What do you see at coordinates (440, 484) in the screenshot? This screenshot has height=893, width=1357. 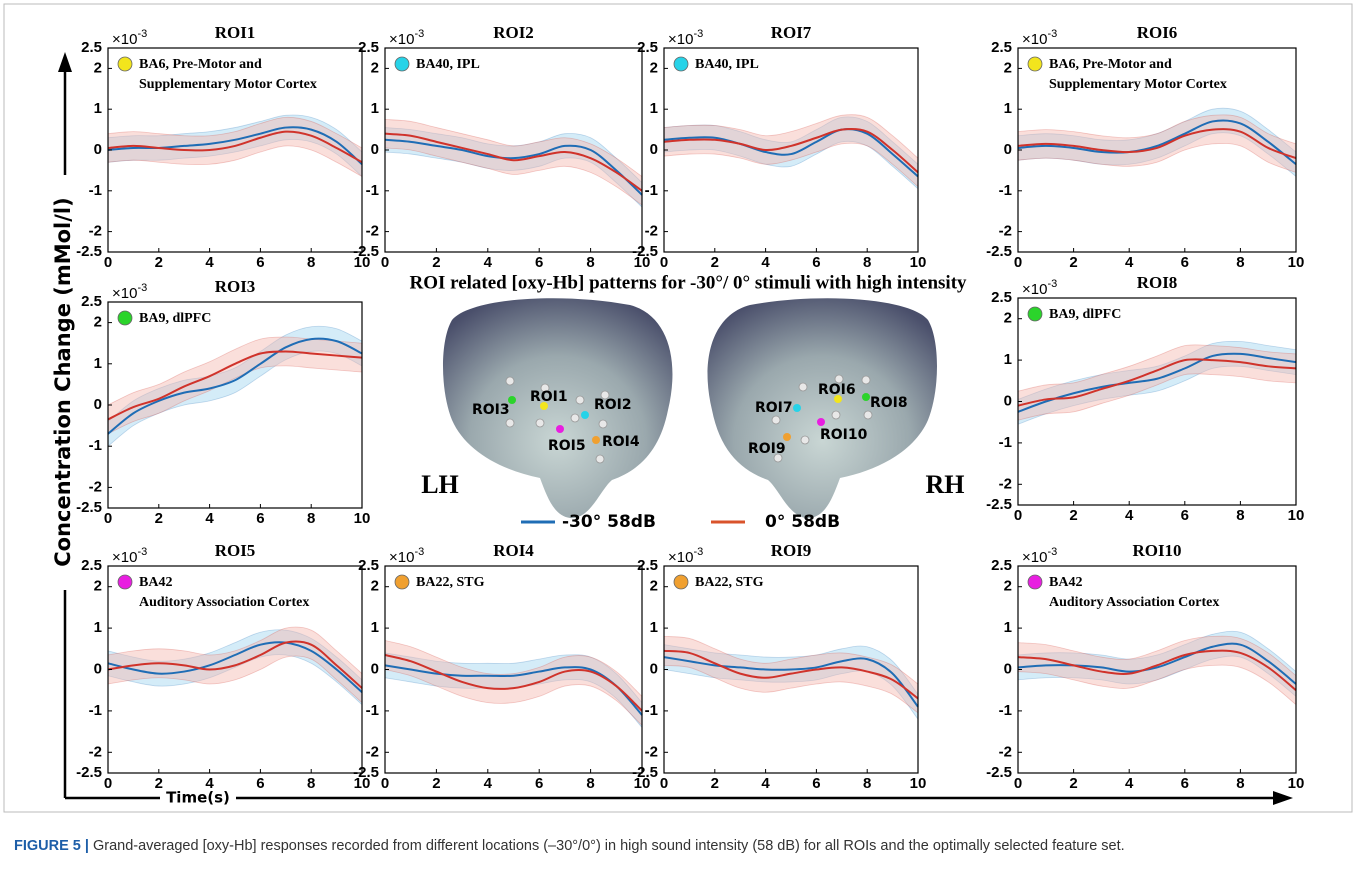 I see `hemisphere-label: LH` at bounding box center [440, 484].